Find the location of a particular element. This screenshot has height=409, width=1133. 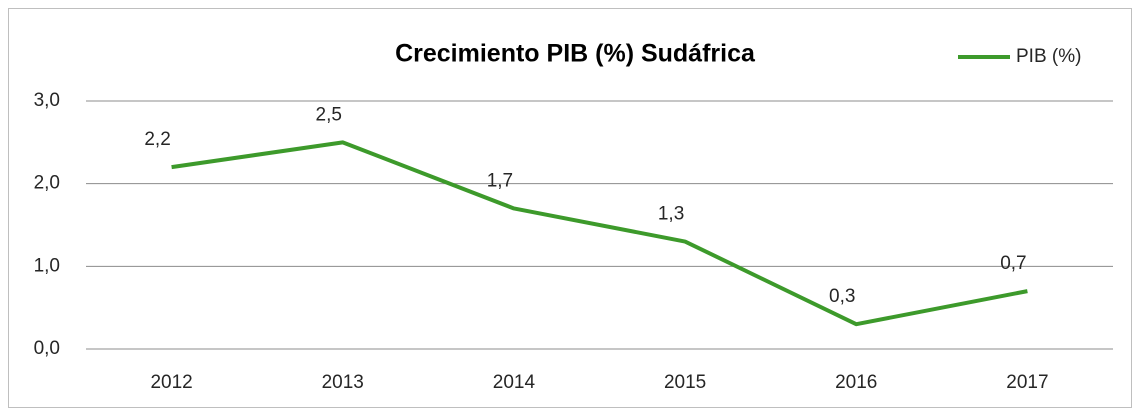

data-label: 0,7 is located at coordinates (1013, 263).